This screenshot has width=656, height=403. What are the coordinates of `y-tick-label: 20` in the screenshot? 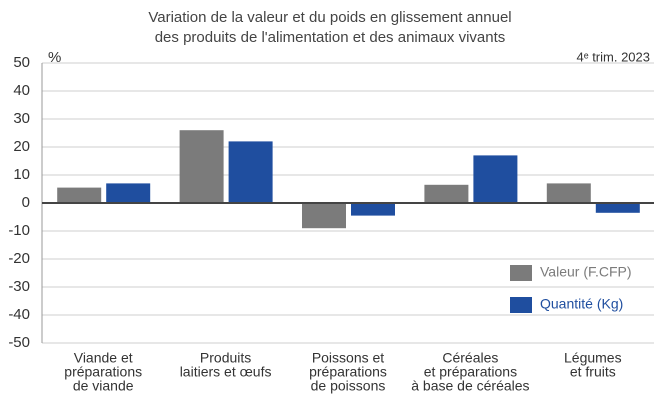 It's located at (21, 146).